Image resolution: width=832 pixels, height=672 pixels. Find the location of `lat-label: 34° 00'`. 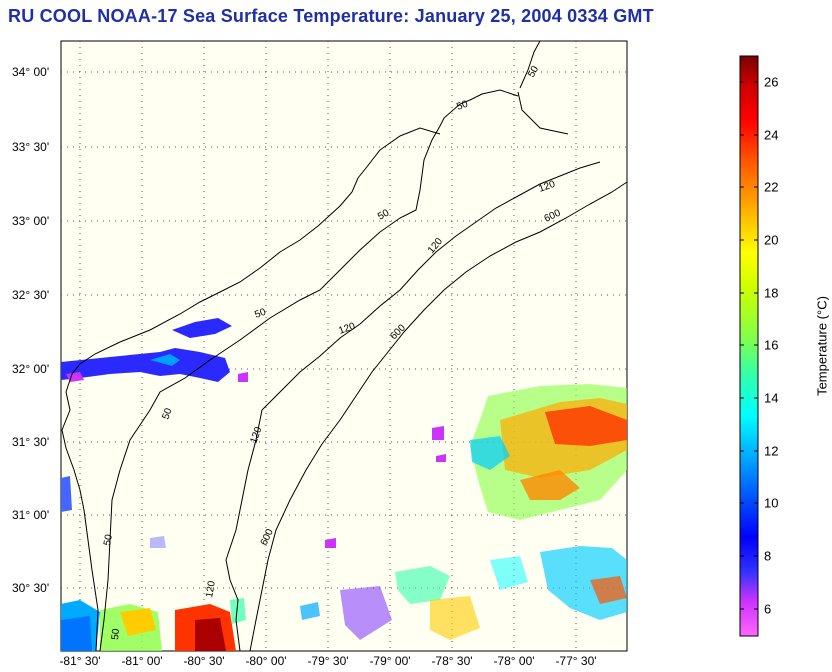

lat-label: 34° 00' is located at coordinates (31, 72).